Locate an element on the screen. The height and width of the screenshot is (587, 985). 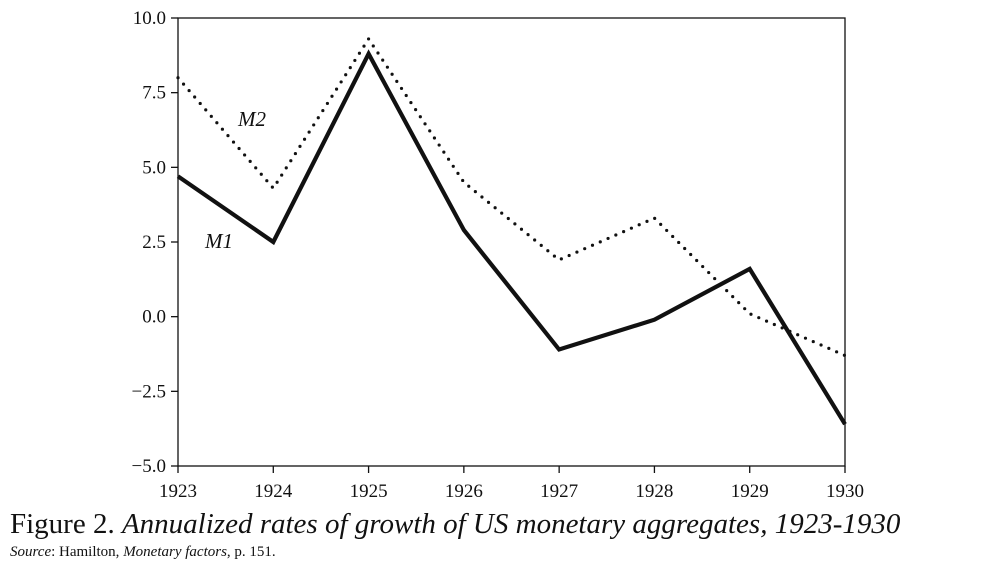
x-axis: 1923 1924 1925 1926 1927 1928 1929 1930 is located at coordinates (511, 484).